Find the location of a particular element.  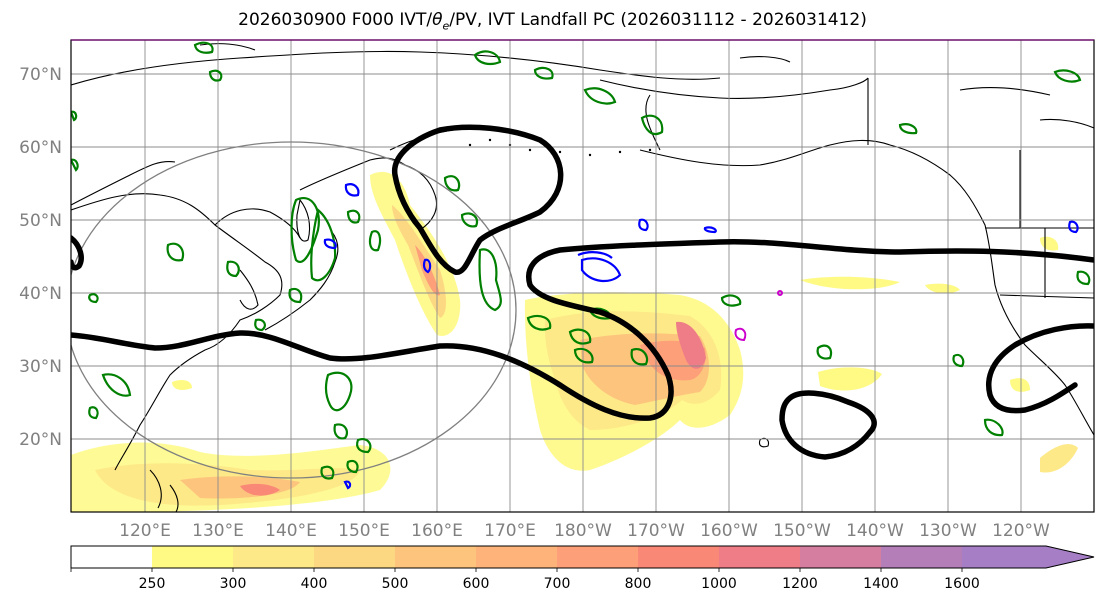

colorbar-ticks is located at coordinates (516, 570).